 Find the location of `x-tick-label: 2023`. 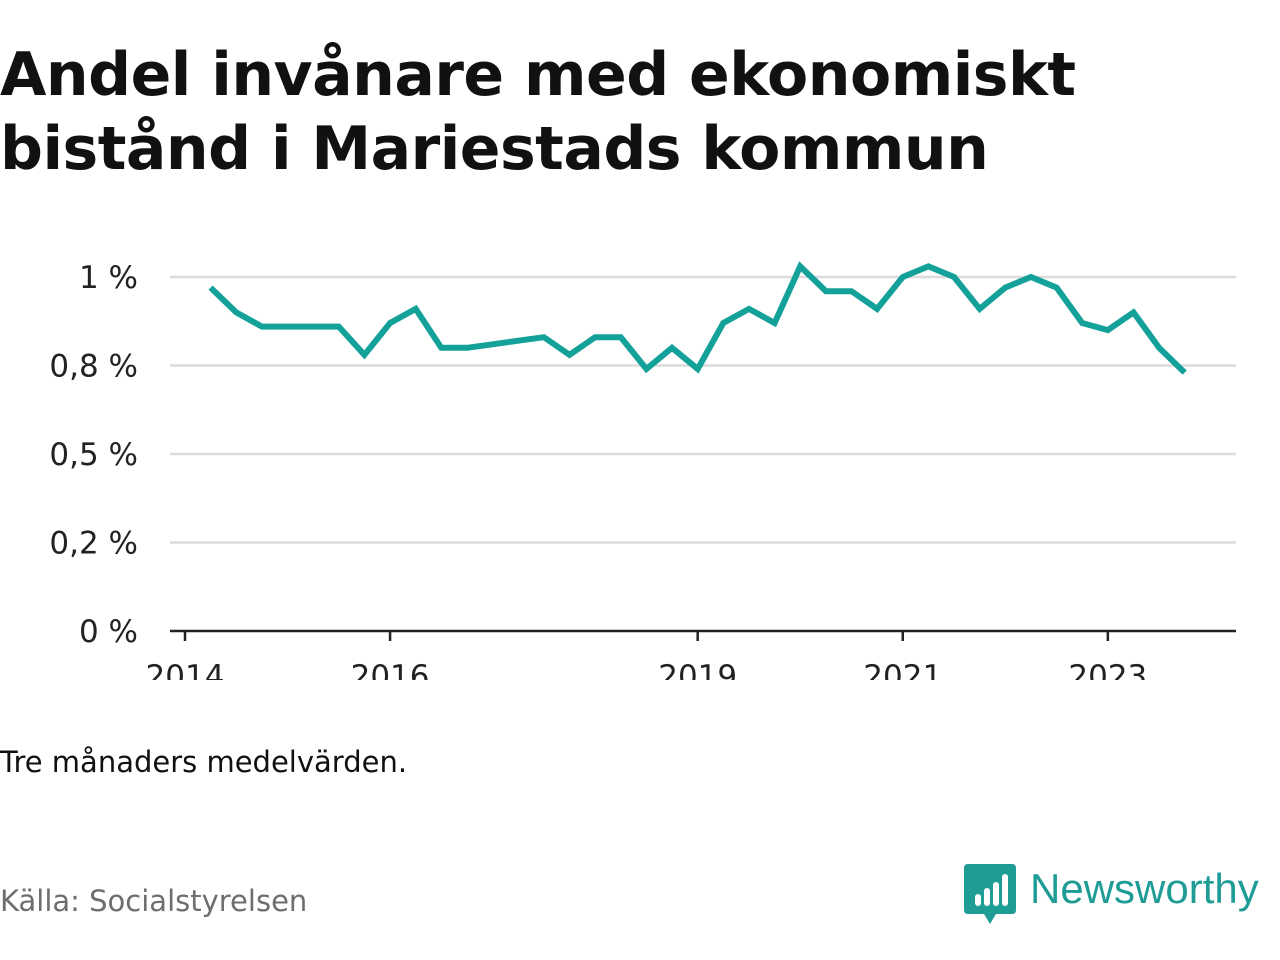

x-tick-label: 2023 is located at coordinates (1107, 669).